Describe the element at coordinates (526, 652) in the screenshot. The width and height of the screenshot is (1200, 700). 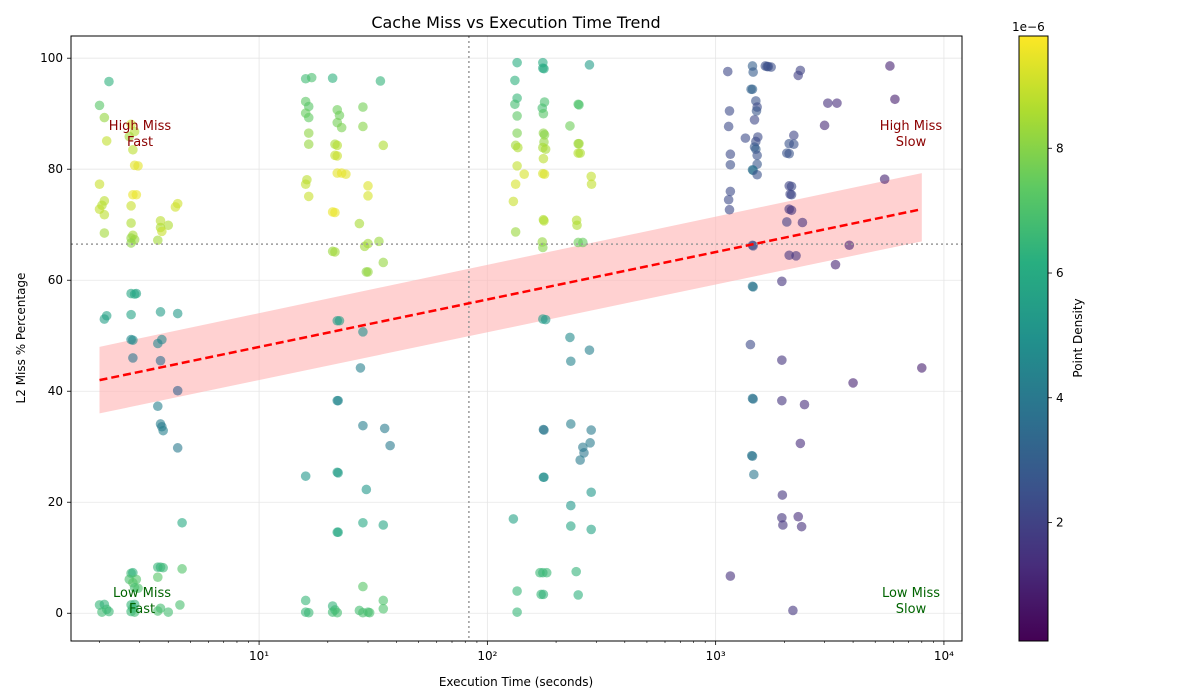
I see `x-axis-ticks: 10¹ 10² 10³ 10⁴` at that location.